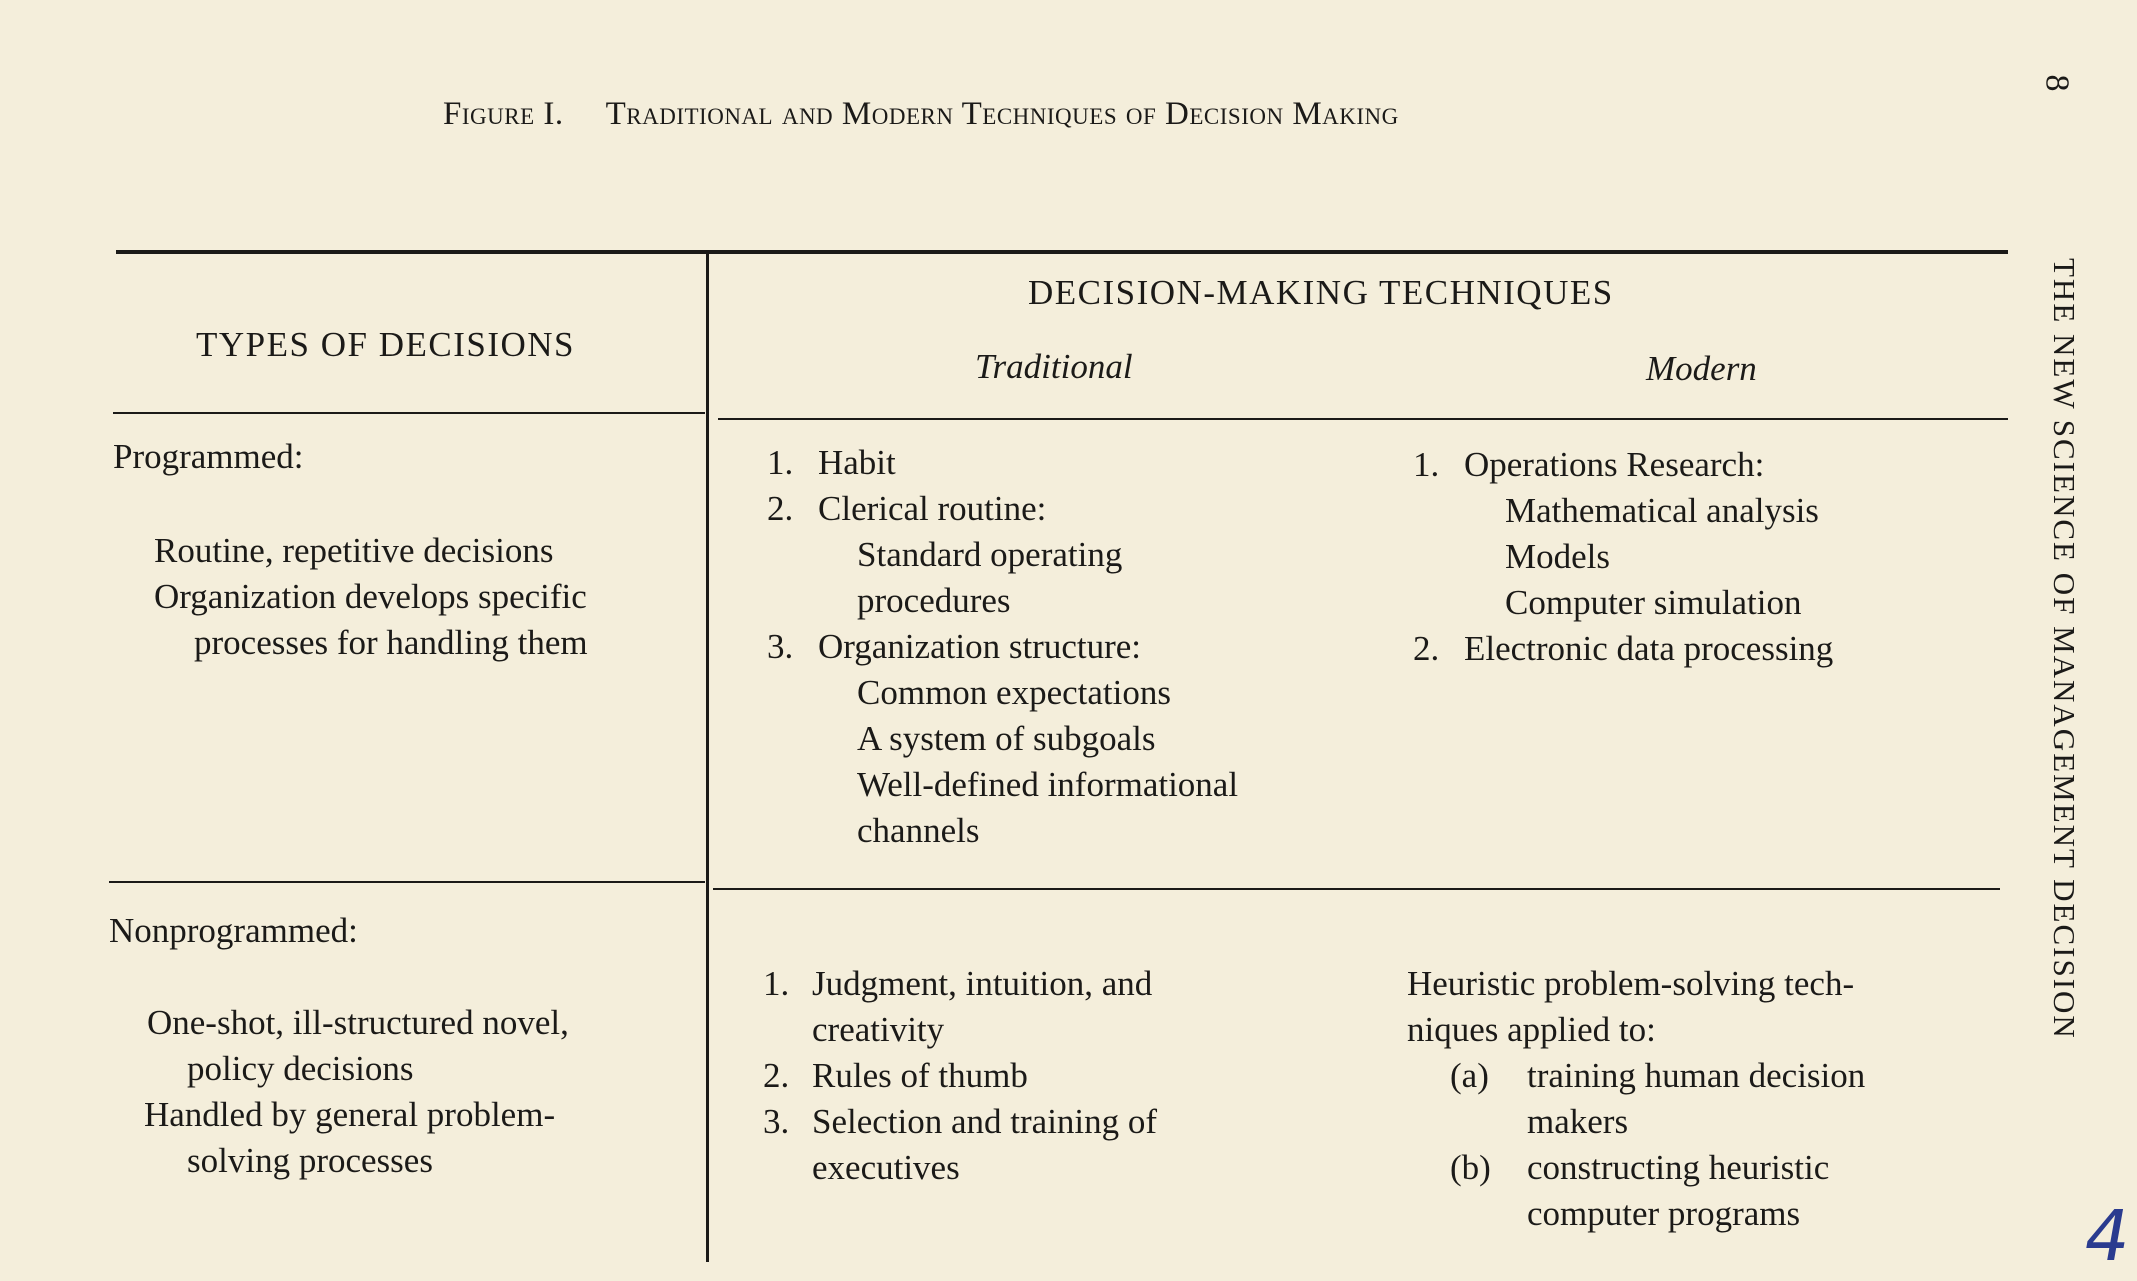  I want to click on modern-item-number: 2., so click(1426, 648).